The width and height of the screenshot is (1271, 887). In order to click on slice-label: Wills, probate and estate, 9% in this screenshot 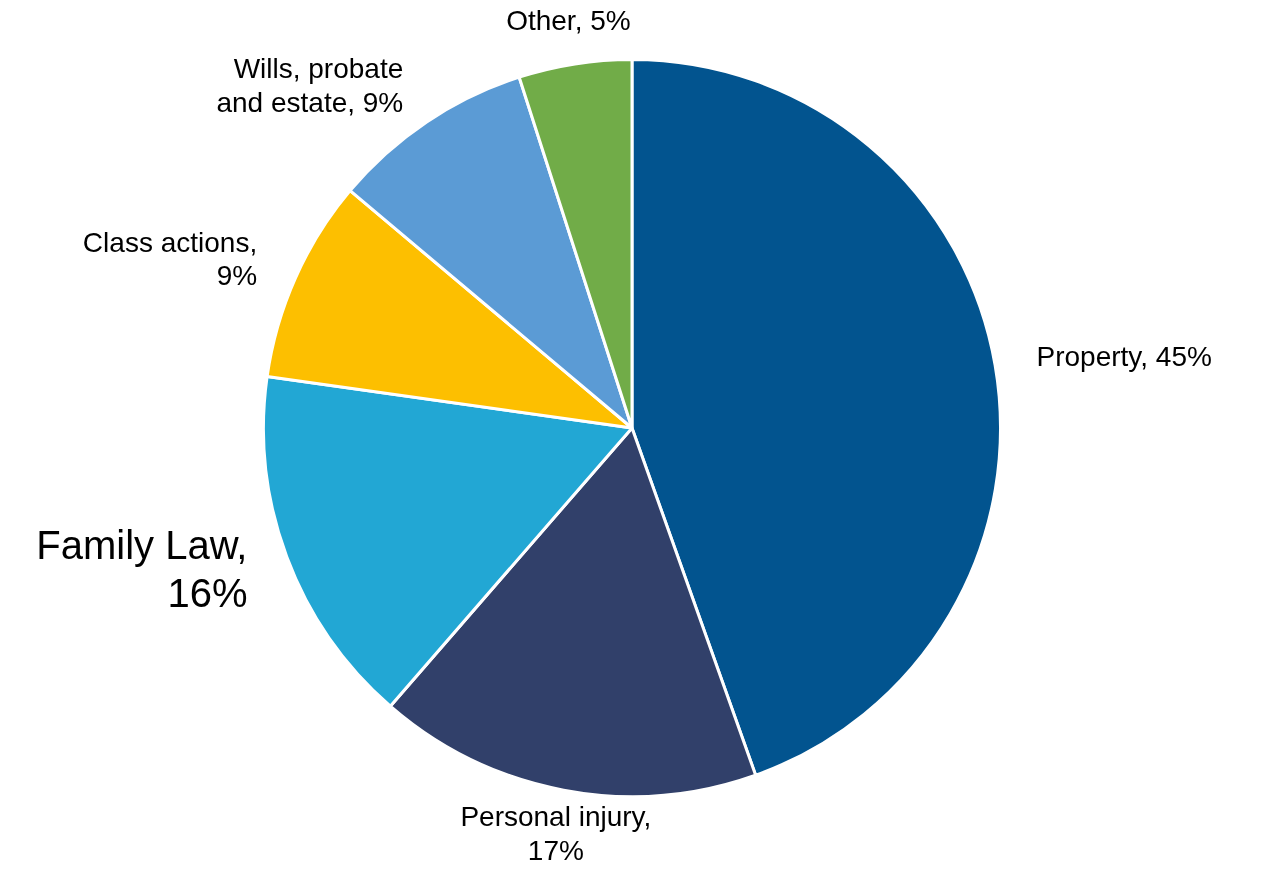, I will do `click(310, 85)`.